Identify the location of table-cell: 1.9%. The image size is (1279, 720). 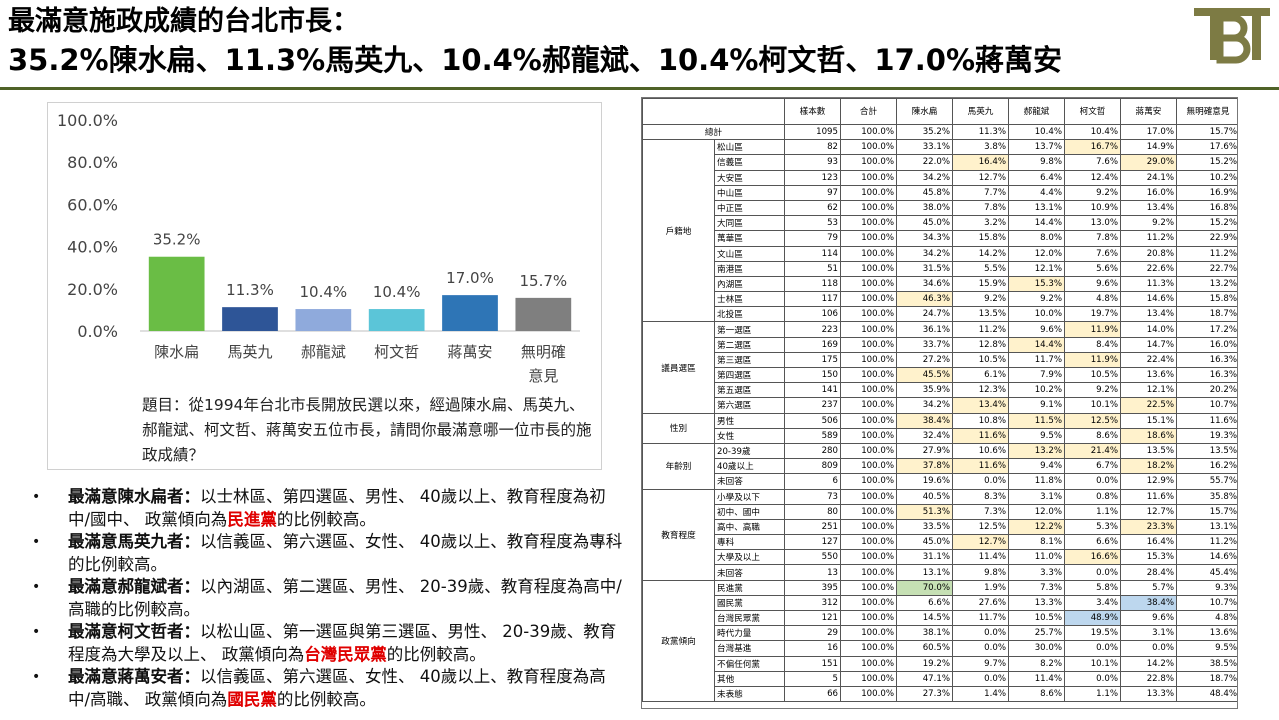
(980, 587).